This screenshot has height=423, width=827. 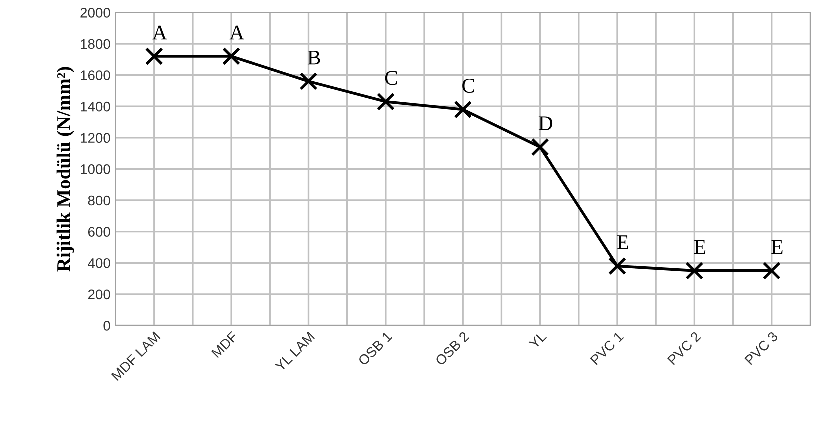 I want to click on y-tick-label: 800, so click(x=99, y=201).